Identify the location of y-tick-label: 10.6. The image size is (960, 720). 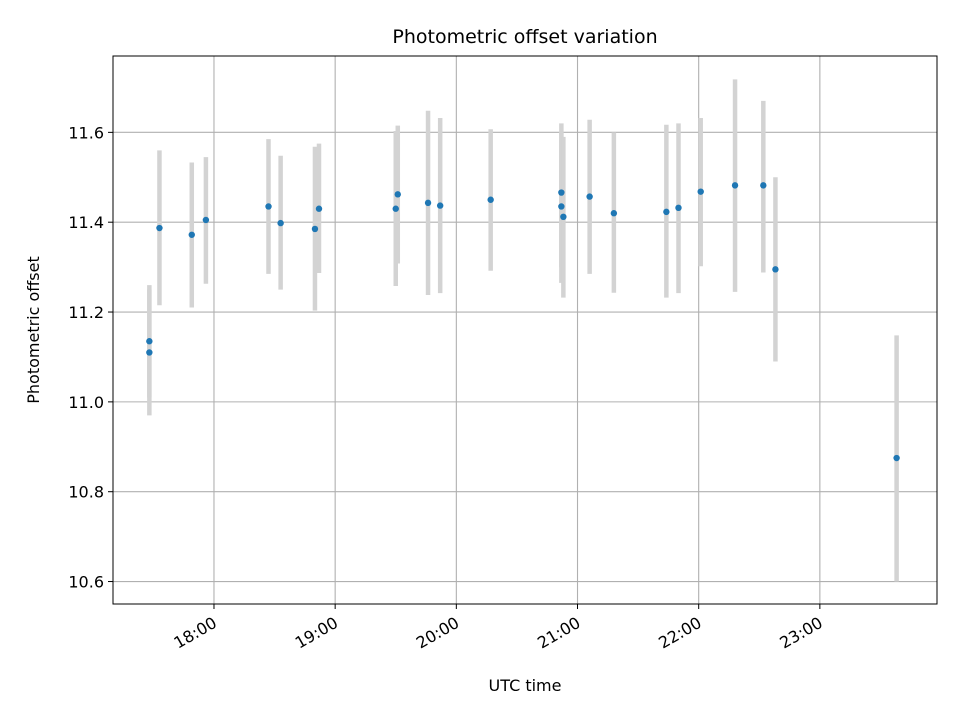
(86, 582).